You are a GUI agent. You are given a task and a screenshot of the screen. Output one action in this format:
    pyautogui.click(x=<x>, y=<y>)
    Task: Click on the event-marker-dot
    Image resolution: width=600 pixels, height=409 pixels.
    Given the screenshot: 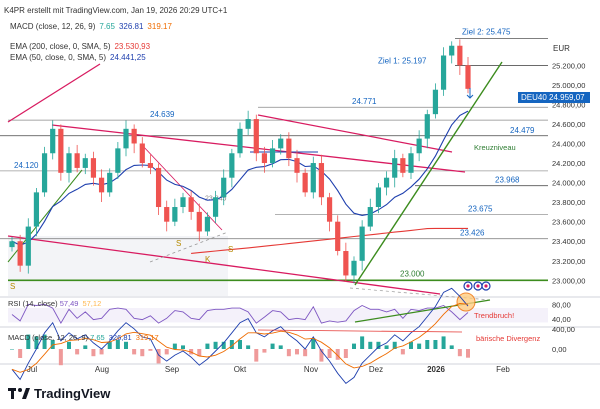 What is the action you would take?
    pyautogui.click(x=478, y=286)
    